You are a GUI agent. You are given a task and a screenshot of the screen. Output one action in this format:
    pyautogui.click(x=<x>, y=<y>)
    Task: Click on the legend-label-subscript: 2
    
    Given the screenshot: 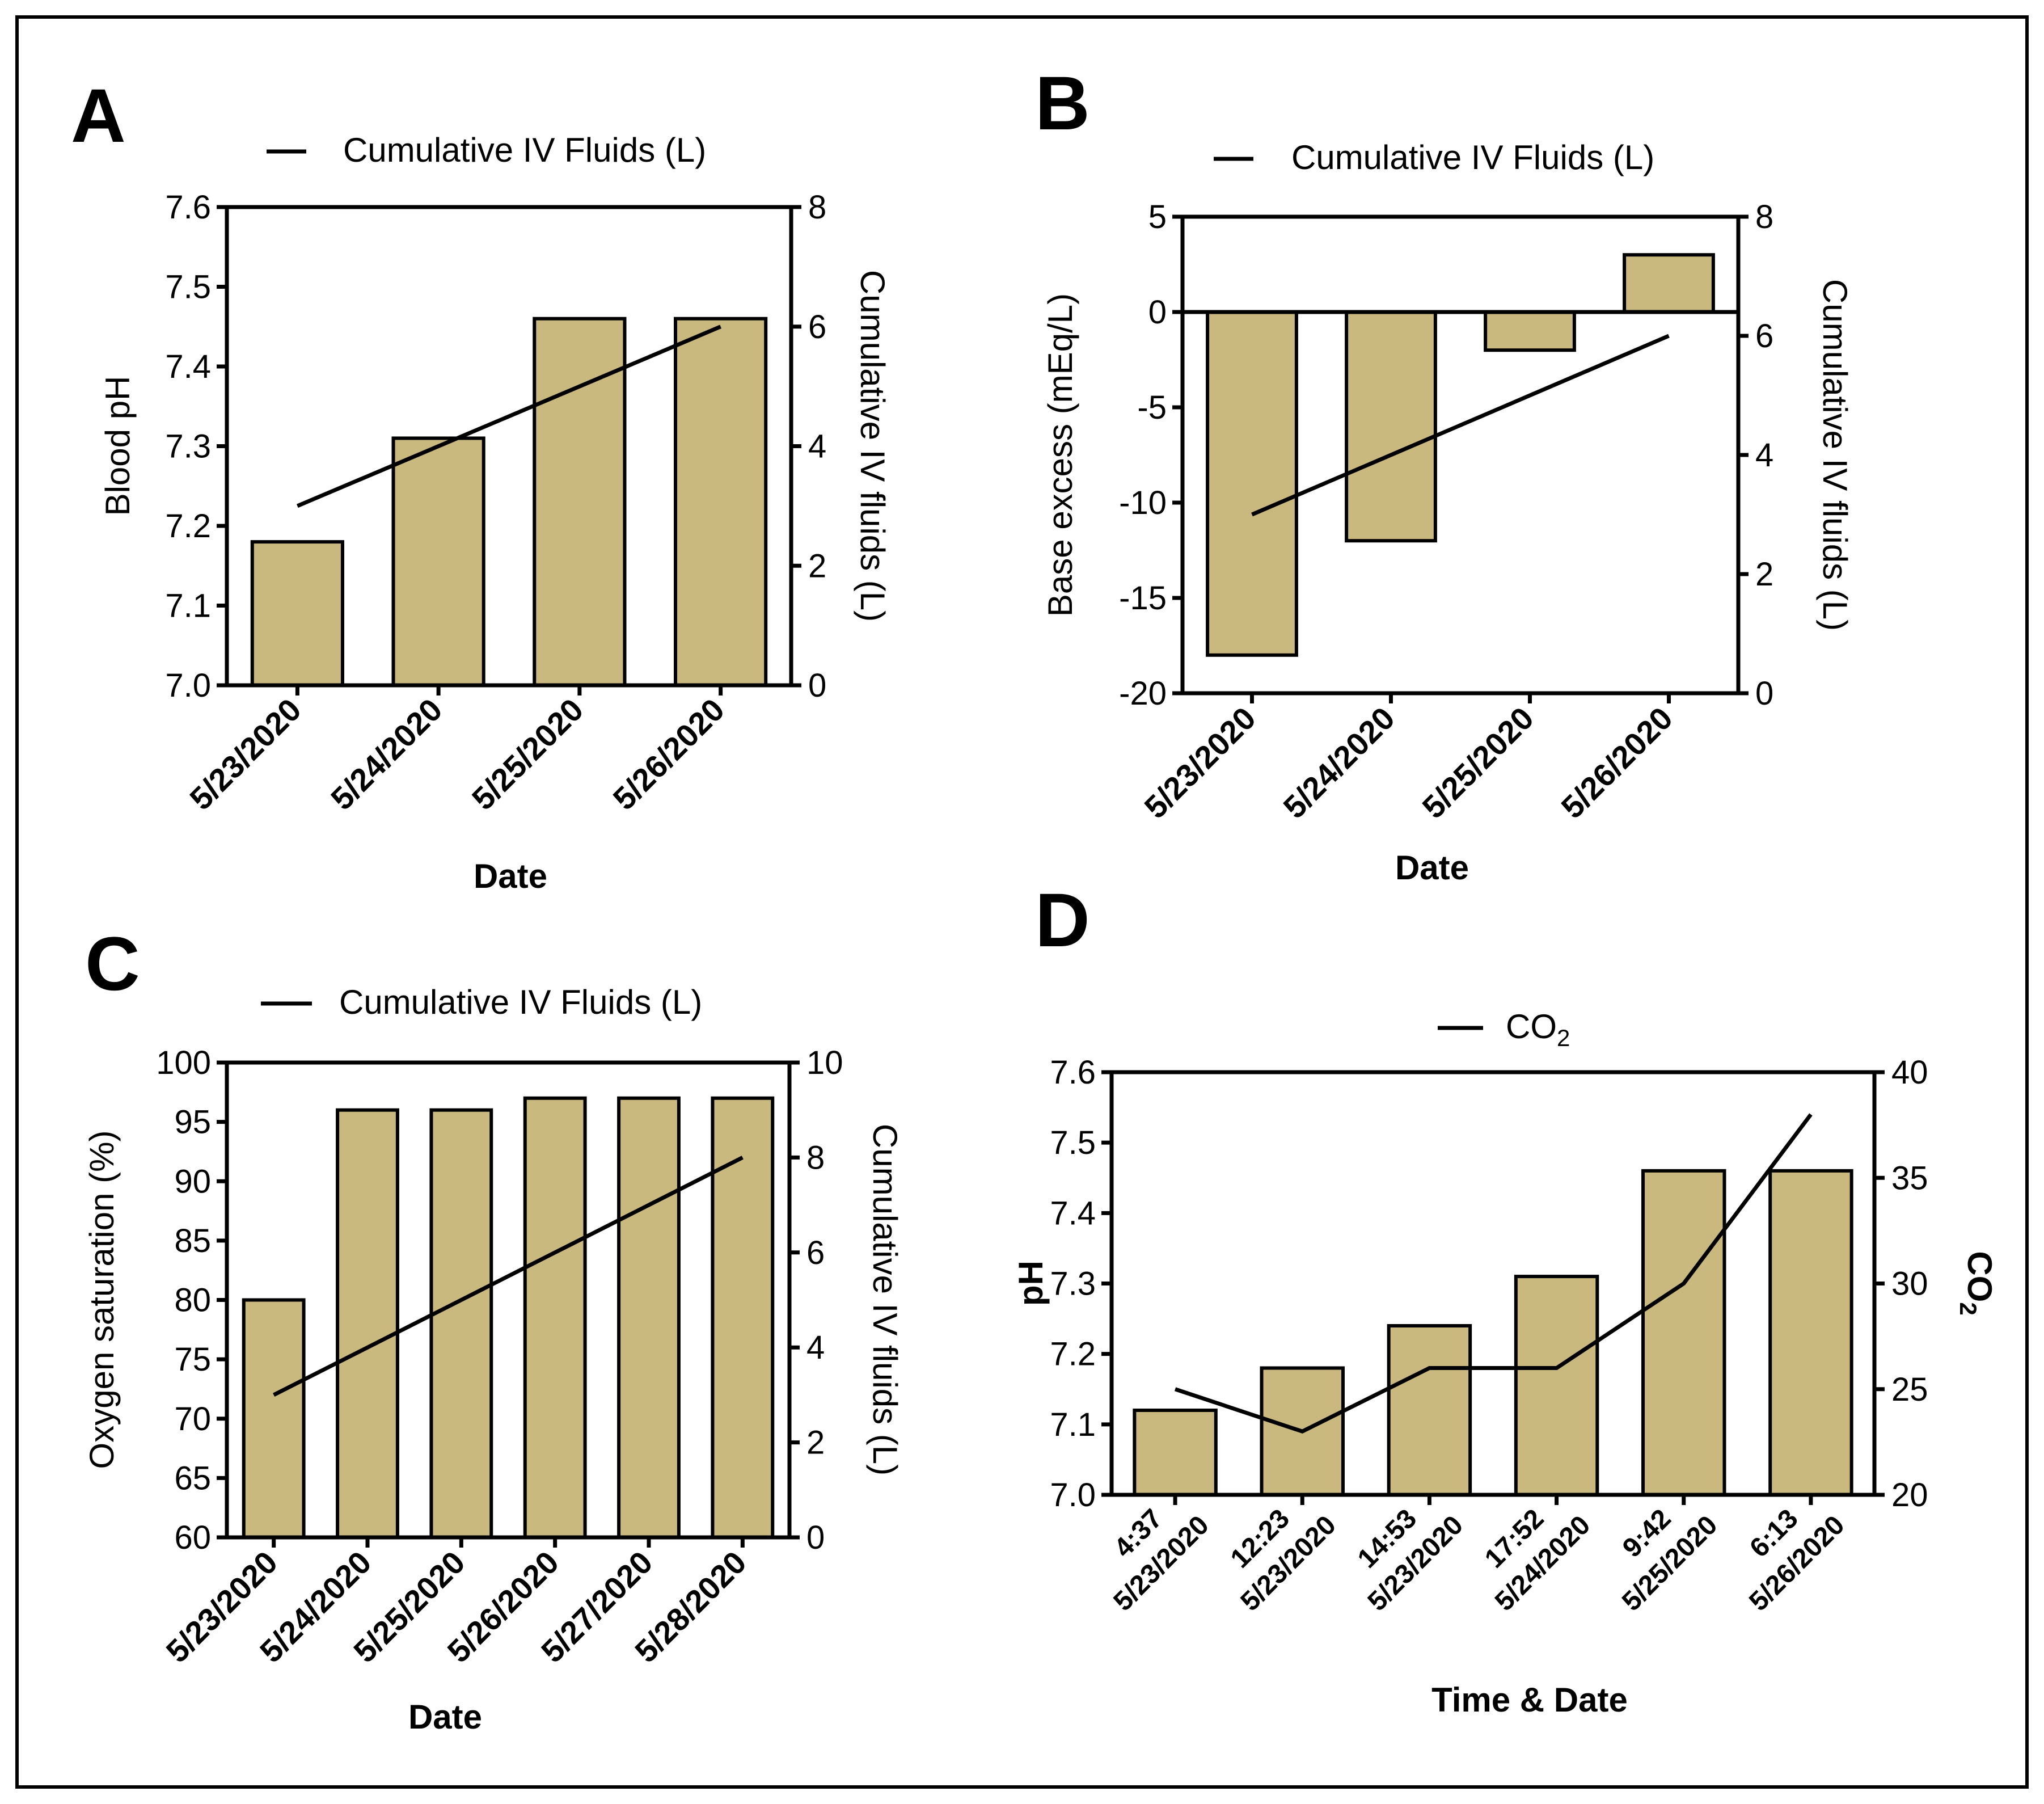 What is the action you would take?
    pyautogui.click(x=1563, y=1038)
    